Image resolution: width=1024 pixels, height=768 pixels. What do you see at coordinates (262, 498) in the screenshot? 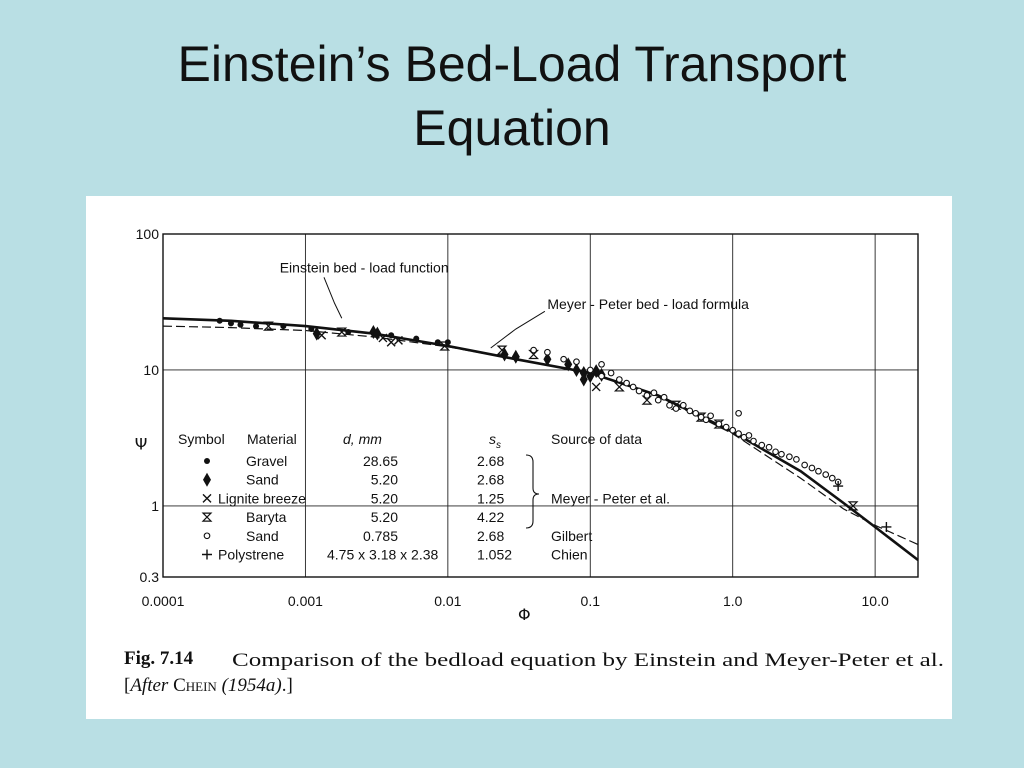
I see `legend-material: Lignite breeze` at bounding box center [262, 498].